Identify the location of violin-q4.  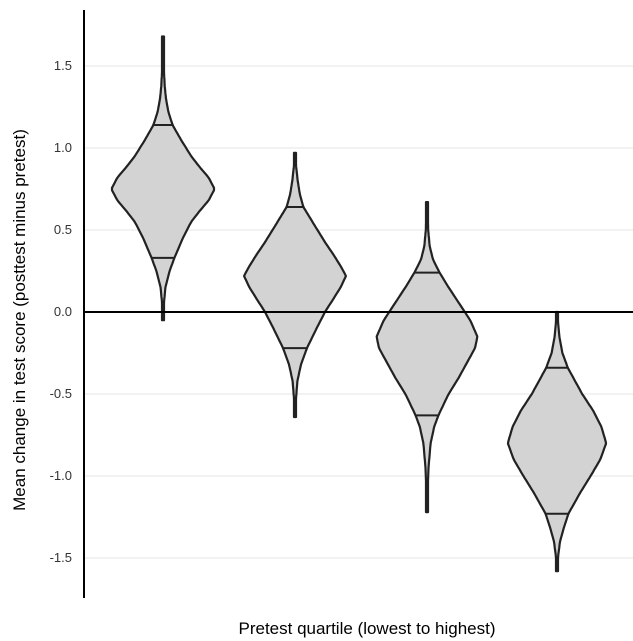
(557, 441).